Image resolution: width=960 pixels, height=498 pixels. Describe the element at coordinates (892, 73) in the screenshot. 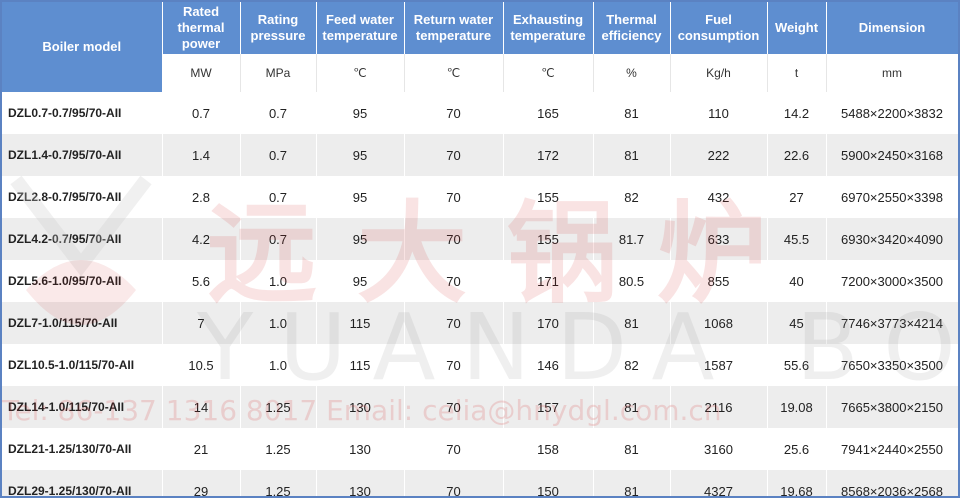

I see `unit-cell: mm` at that location.